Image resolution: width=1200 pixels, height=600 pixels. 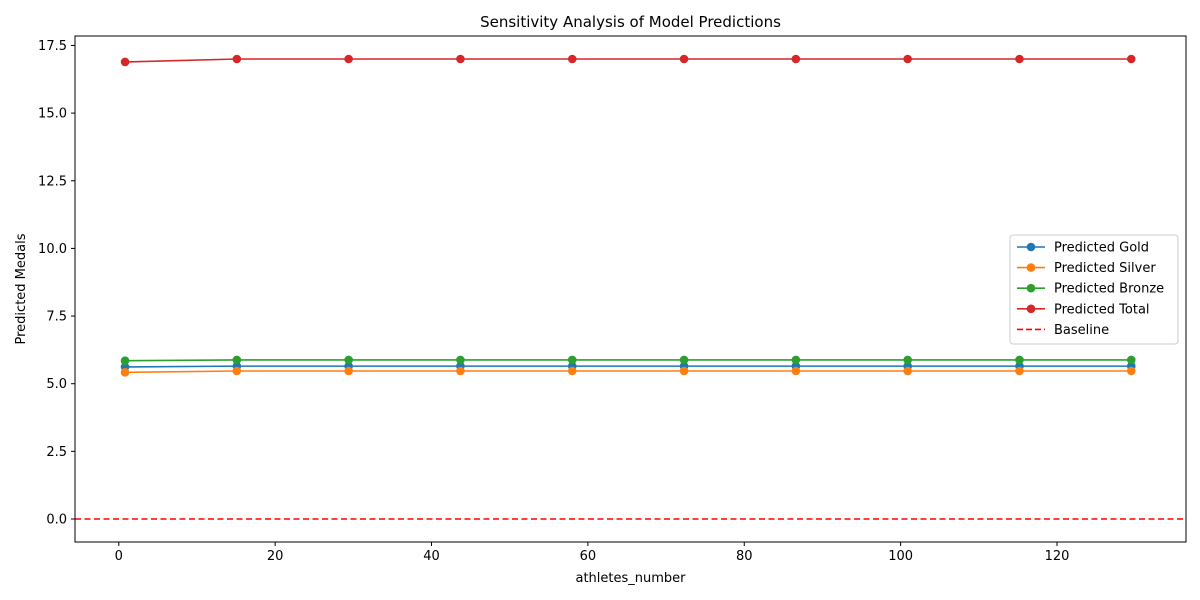 I want to click on x-tick-label: 80, so click(x=744, y=556).